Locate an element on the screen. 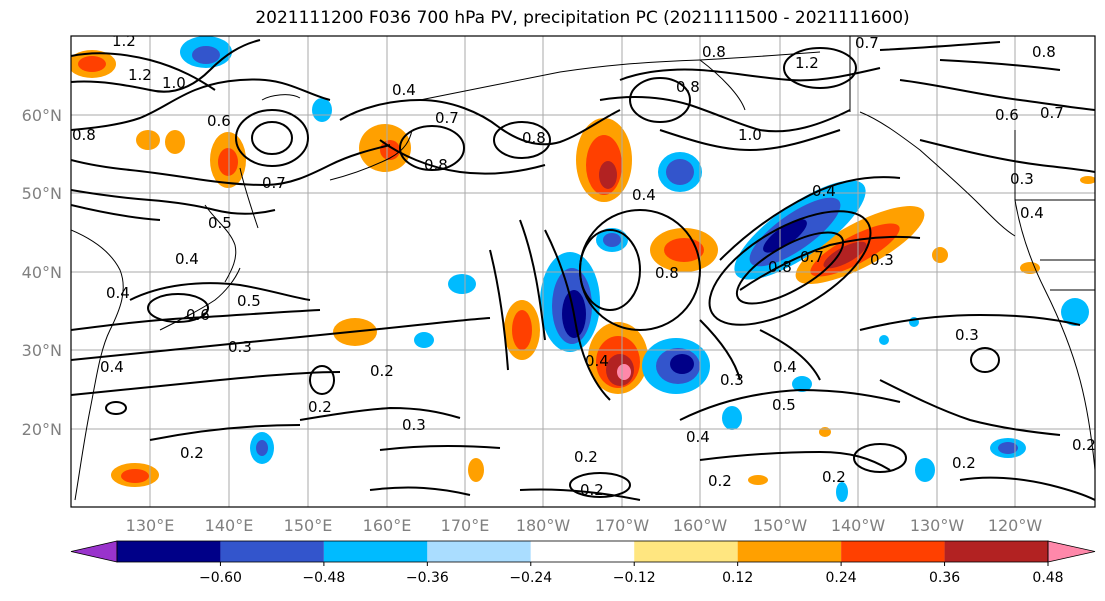 The height and width of the screenshot is (601, 1105). lon-label: 160°W is located at coordinates (700, 525).